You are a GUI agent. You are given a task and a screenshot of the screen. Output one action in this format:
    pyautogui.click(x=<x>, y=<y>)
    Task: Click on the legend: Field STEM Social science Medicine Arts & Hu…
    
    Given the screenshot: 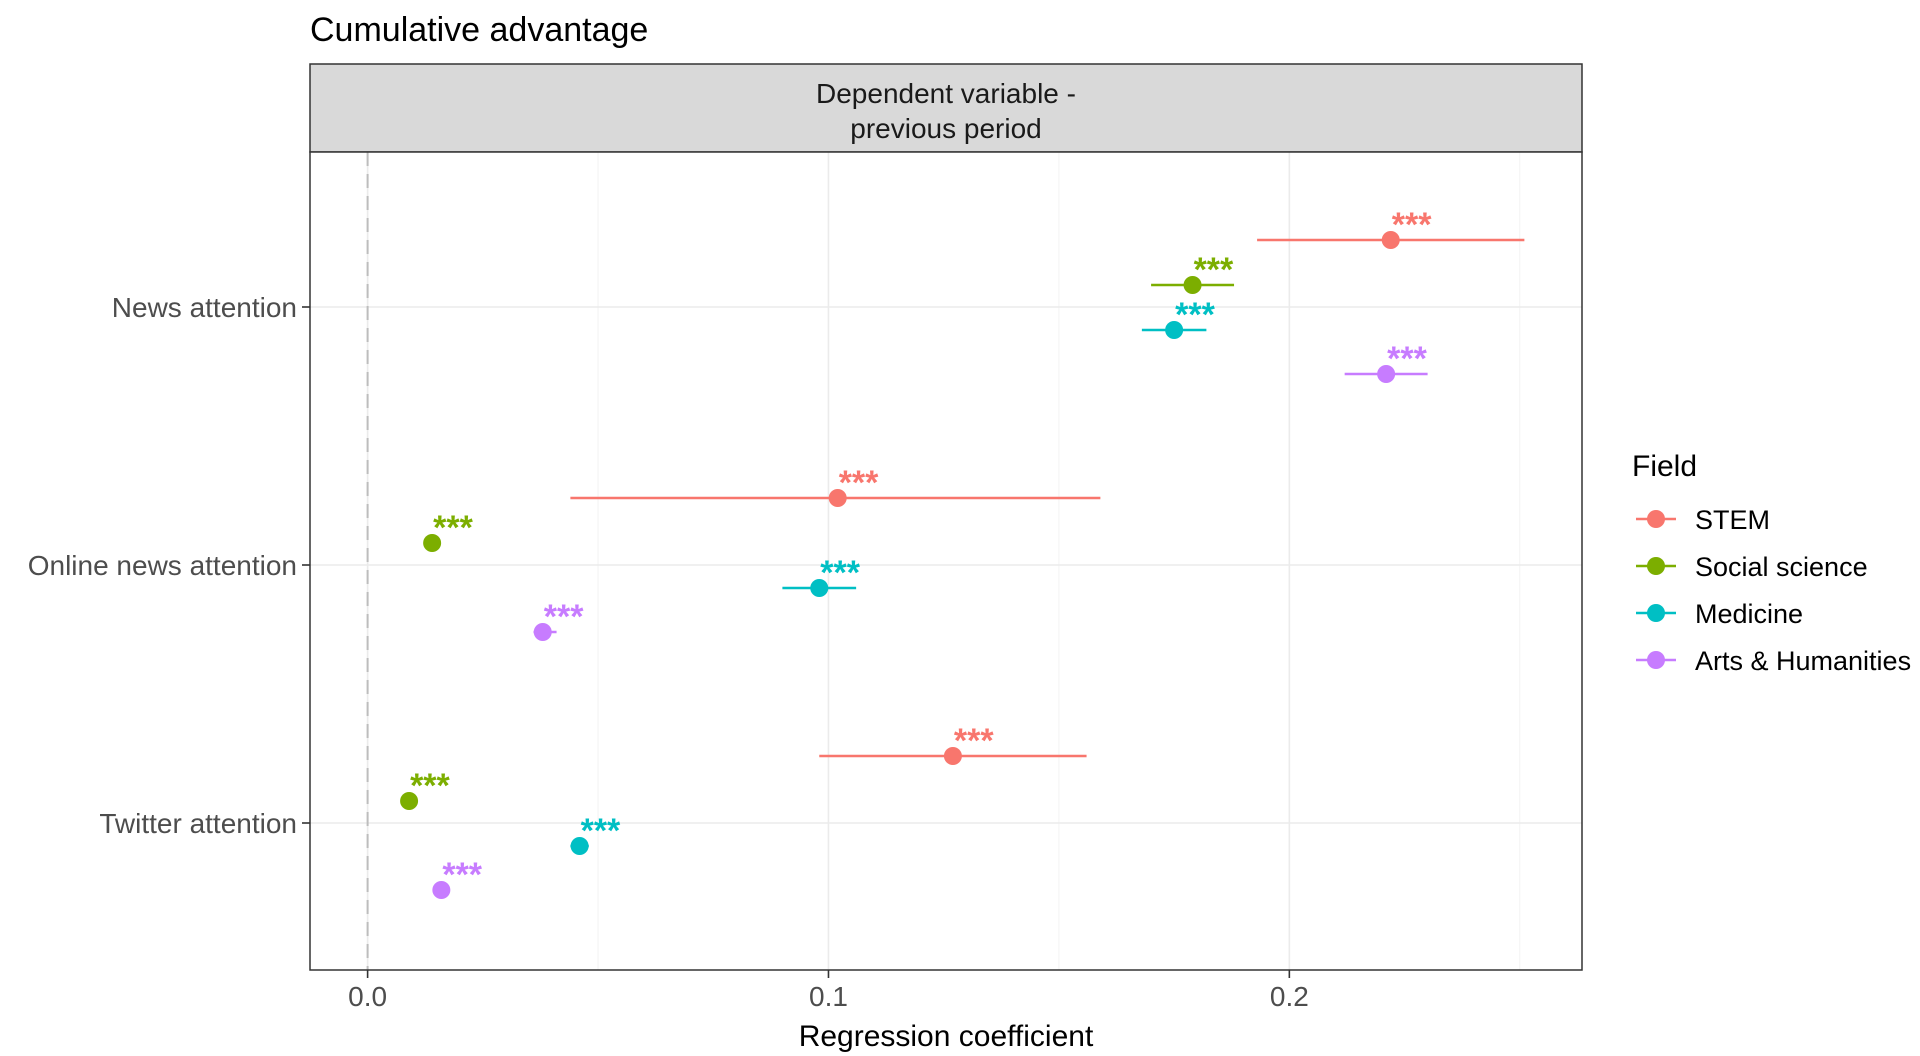 What is the action you would take?
    pyautogui.click(x=1771, y=563)
    